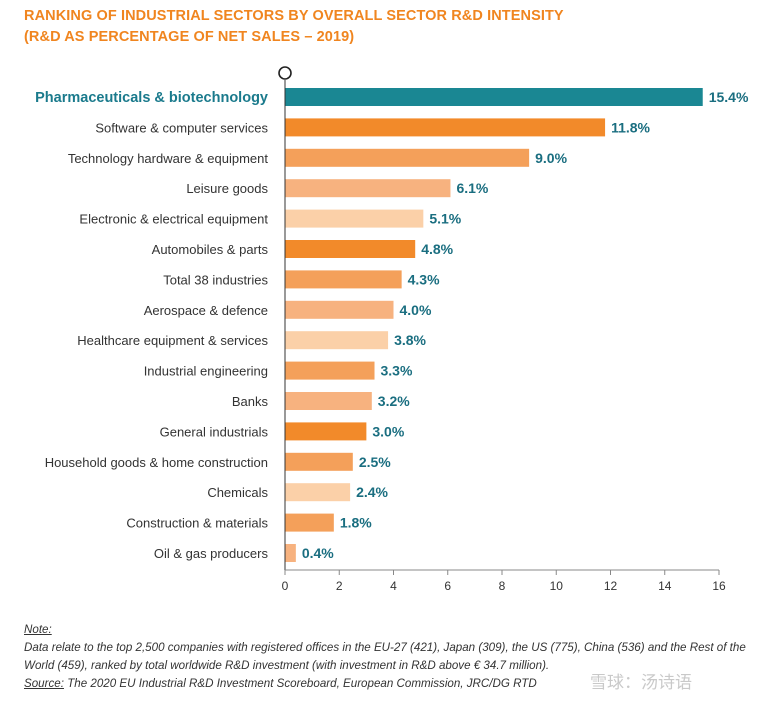  What do you see at coordinates (437, 249) in the screenshot?
I see `data-label: 4.8%` at bounding box center [437, 249].